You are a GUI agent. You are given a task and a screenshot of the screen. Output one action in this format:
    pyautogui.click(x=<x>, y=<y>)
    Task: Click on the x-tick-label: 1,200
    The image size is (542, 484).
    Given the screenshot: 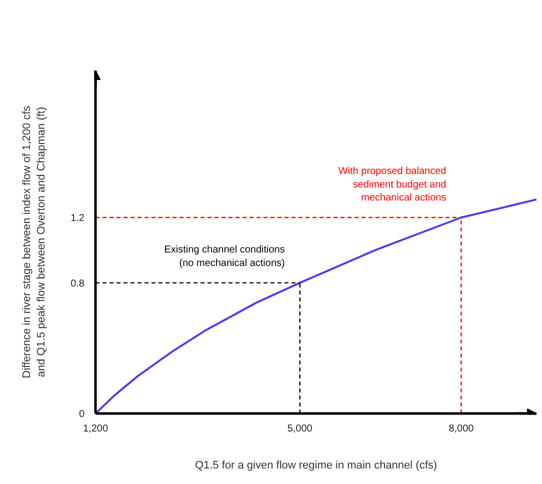 What is the action you would take?
    pyautogui.click(x=95, y=429)
    